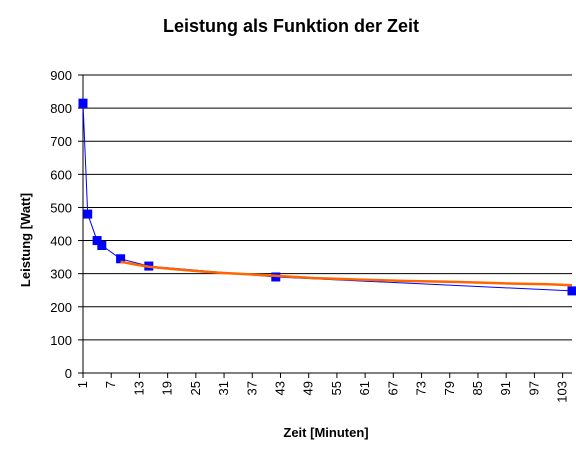 This screenshot has width=576, height=452. What do you see at coordinates (110, 384) in the screenshot?
I see `x-tick-label-1: 7` at bounding box center [110, 384].